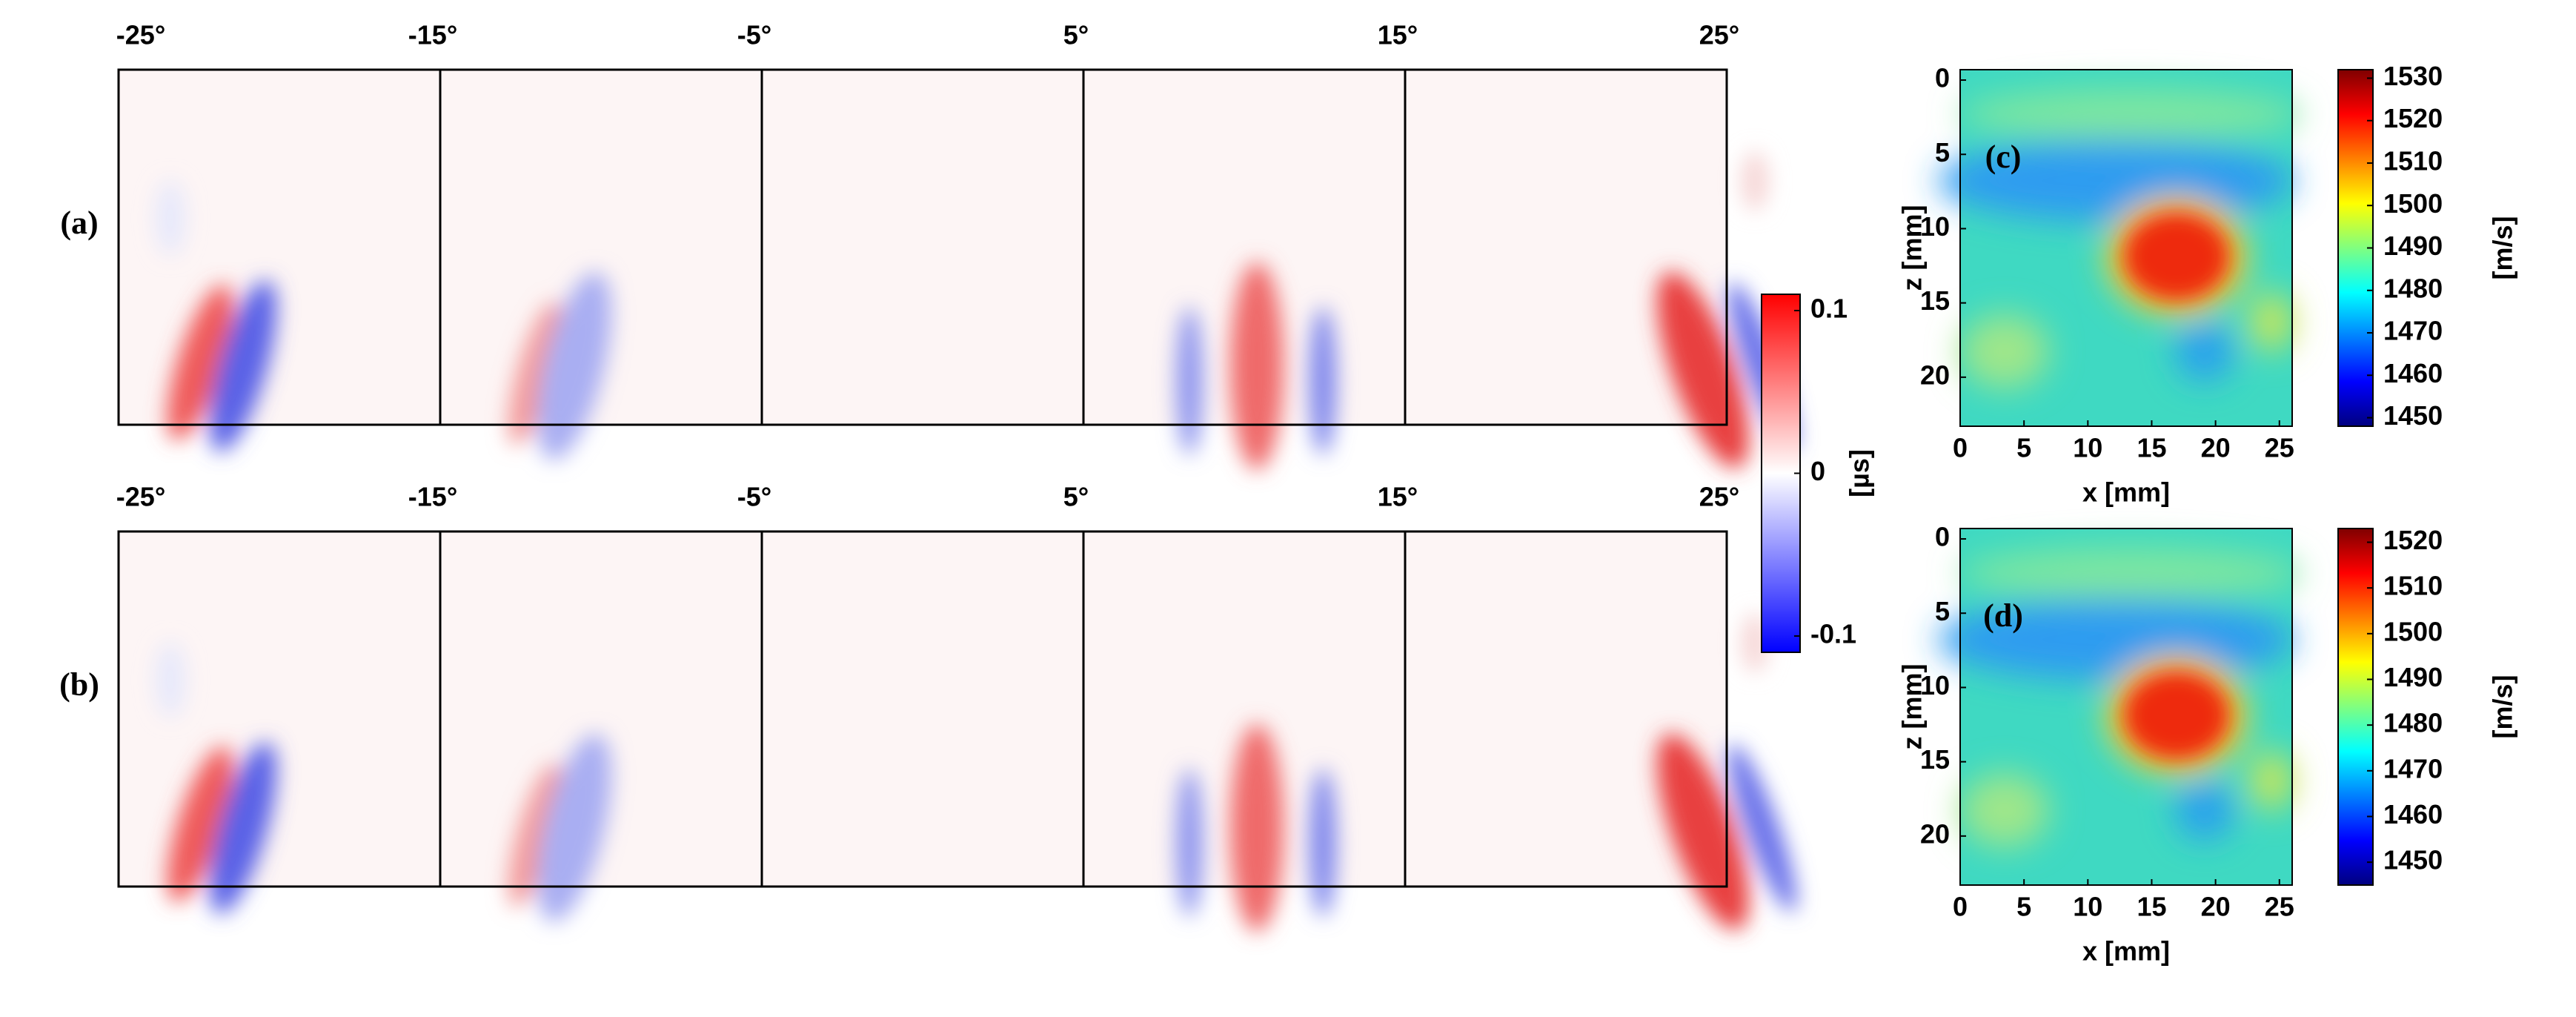 The height and width of the screenshot is (1017, 2576). Describe the element at coordinates (79, 684) in the screenshot. I see `panel-label: (b)` at that location.